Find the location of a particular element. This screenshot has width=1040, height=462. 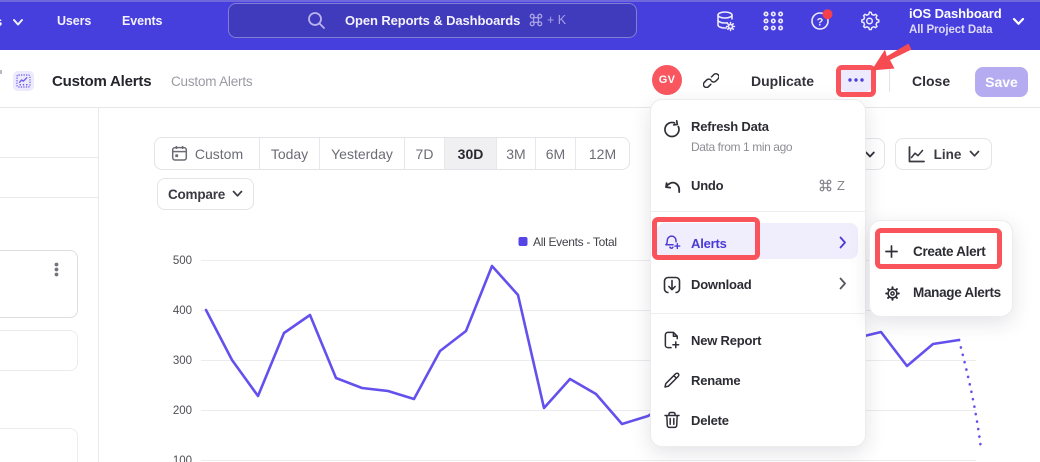

svg-text: 100 is located at coordinates (182, 458).